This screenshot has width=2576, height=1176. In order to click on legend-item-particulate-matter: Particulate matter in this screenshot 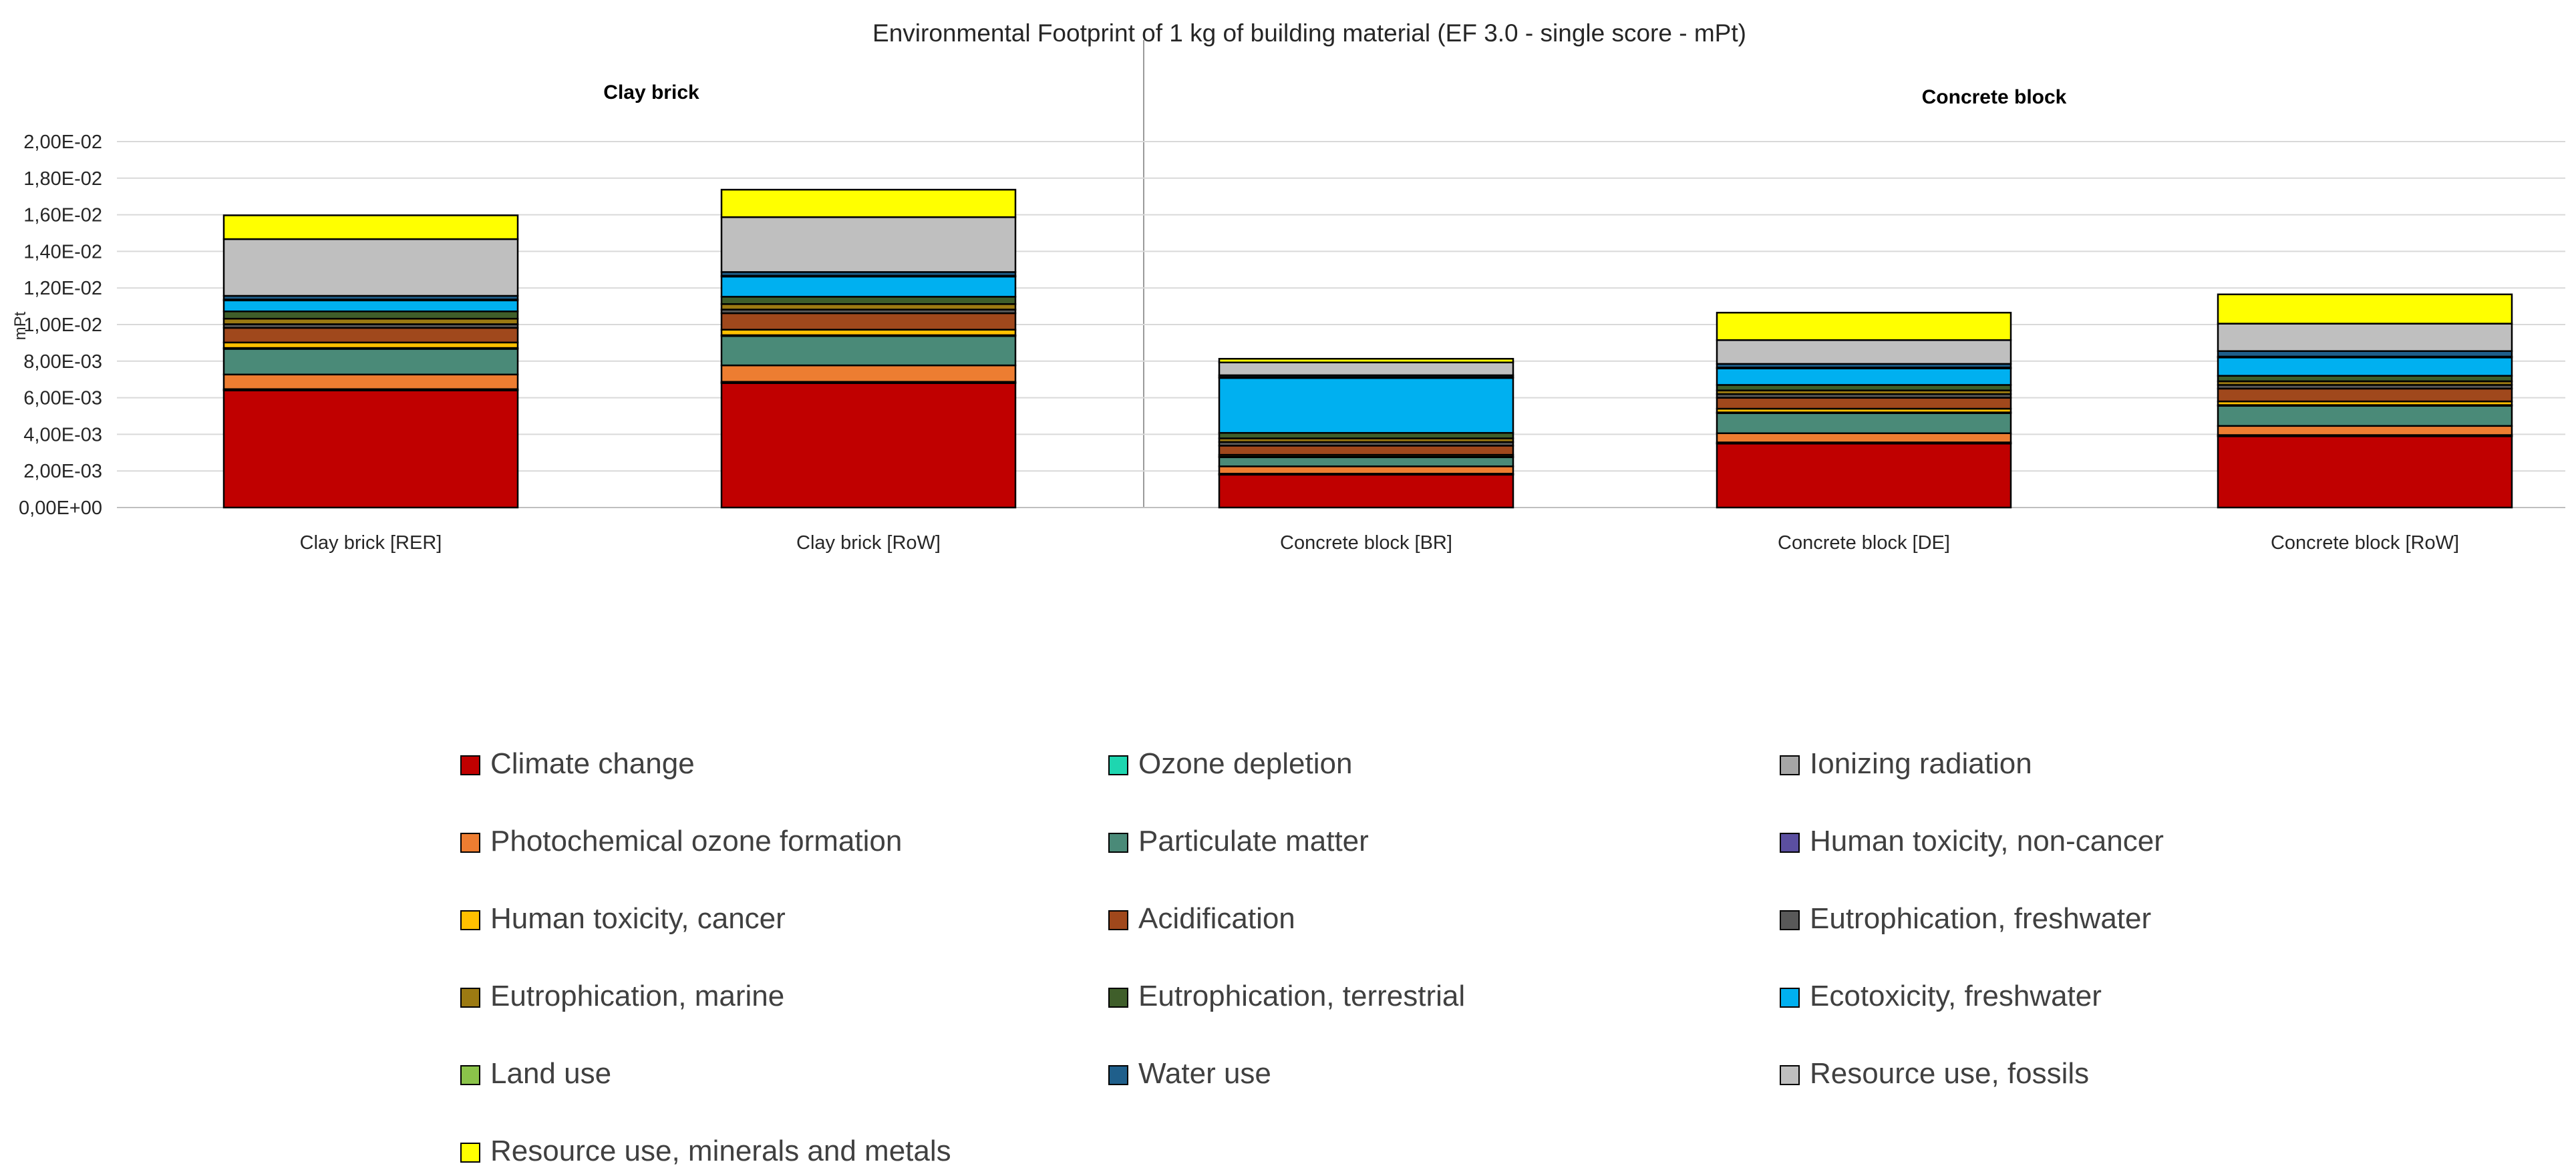, I will do `click(1238, 841)`.